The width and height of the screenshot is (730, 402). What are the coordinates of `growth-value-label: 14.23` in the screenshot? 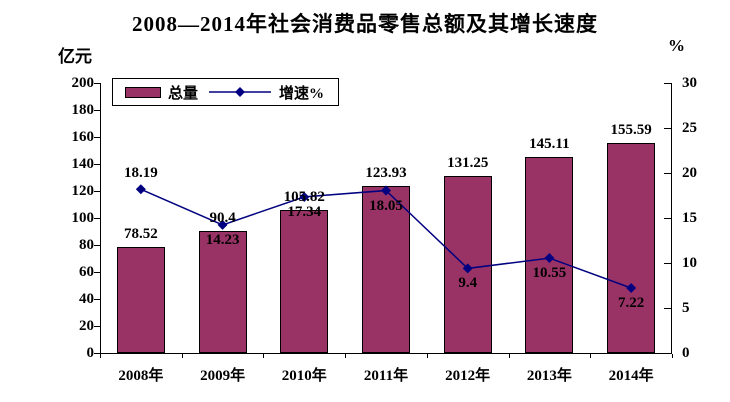 It's located at (222, 239).